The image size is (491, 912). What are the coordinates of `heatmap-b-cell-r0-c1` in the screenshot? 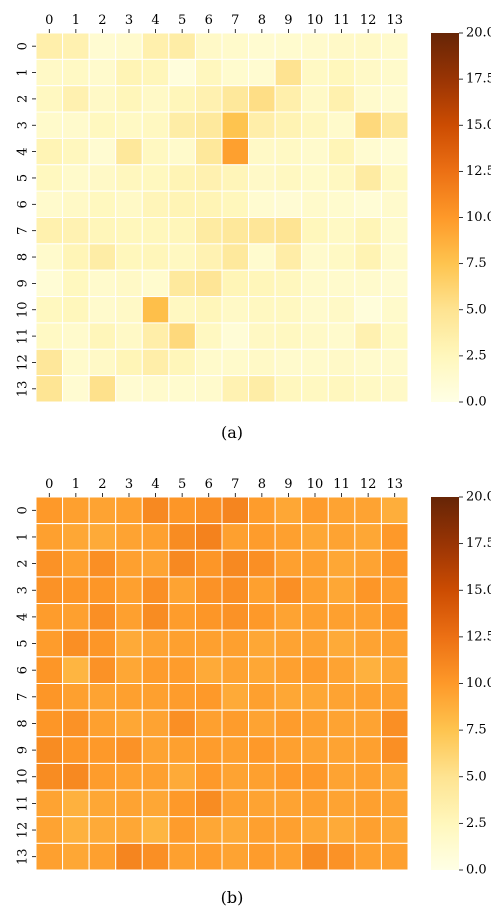 It's located at (76, 510).